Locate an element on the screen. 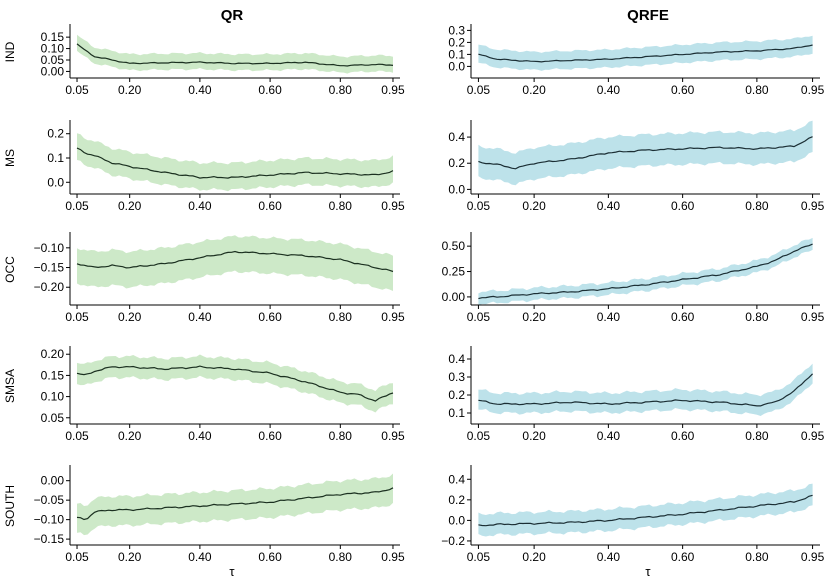 This screenshot has width=830, height=581. y-tick-label: −0.20 is located at coordinates (49, 287).